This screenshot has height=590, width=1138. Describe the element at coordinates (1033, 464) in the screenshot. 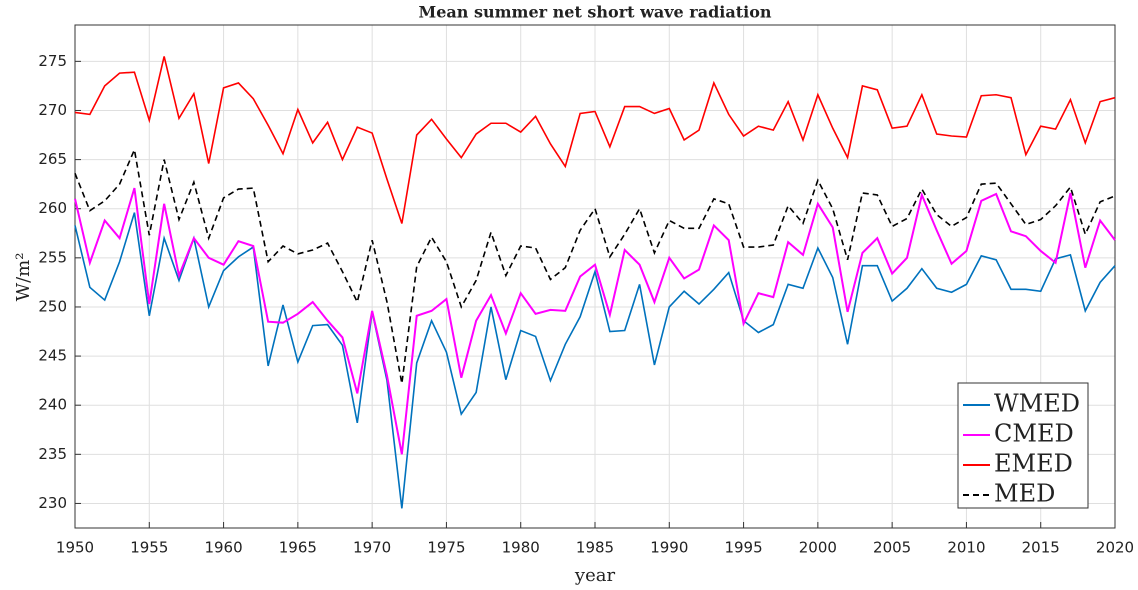

I see `legend-label: EMED` at that location.